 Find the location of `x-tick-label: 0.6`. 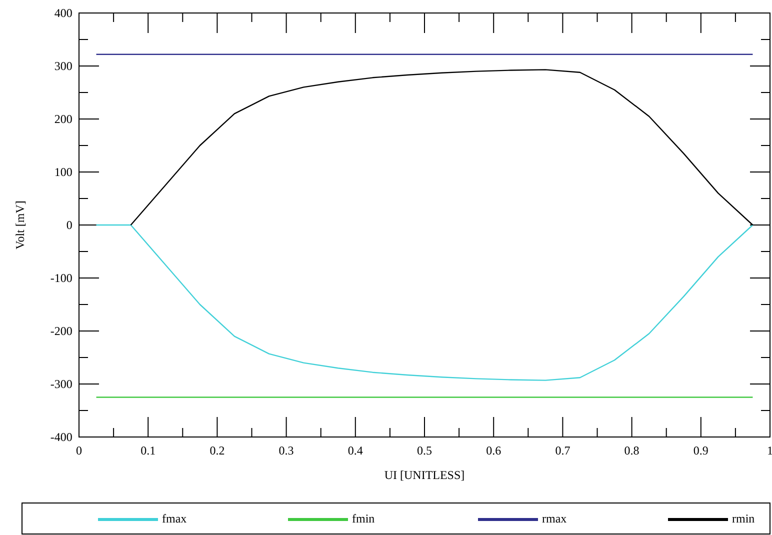

x-tick-label: 0.6 is located at coordinates (494, 450).